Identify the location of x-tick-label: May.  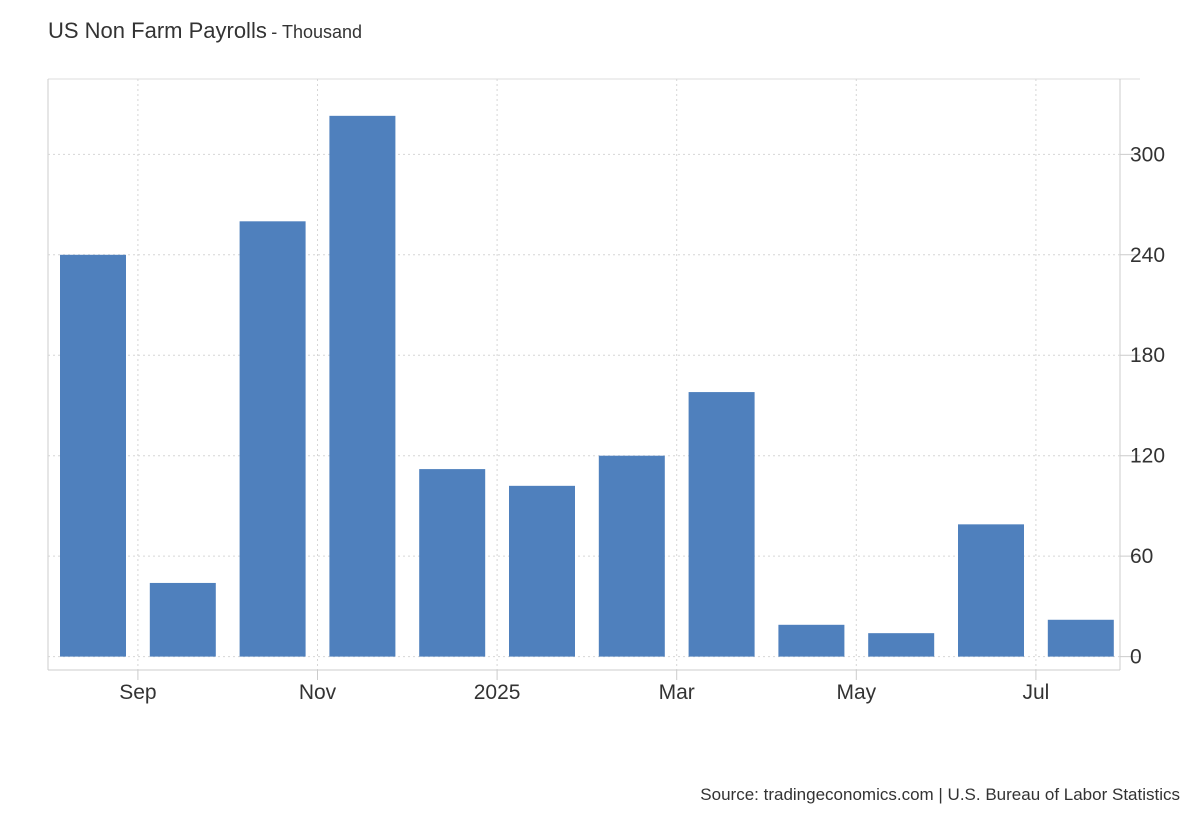
(856, 692).